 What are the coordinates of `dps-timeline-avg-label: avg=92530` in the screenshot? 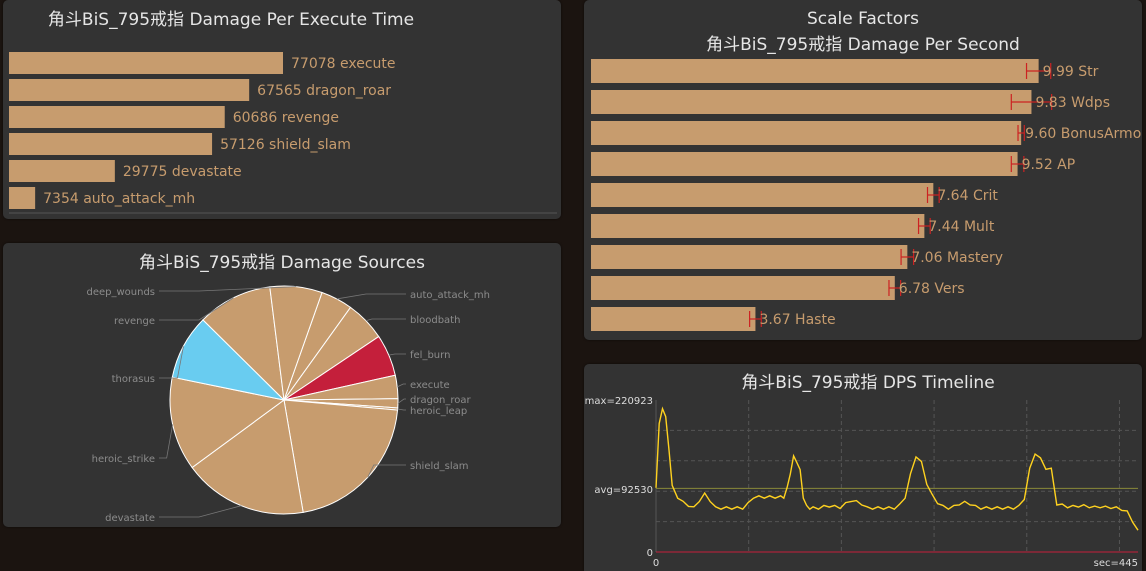 It's located at (623, 490).